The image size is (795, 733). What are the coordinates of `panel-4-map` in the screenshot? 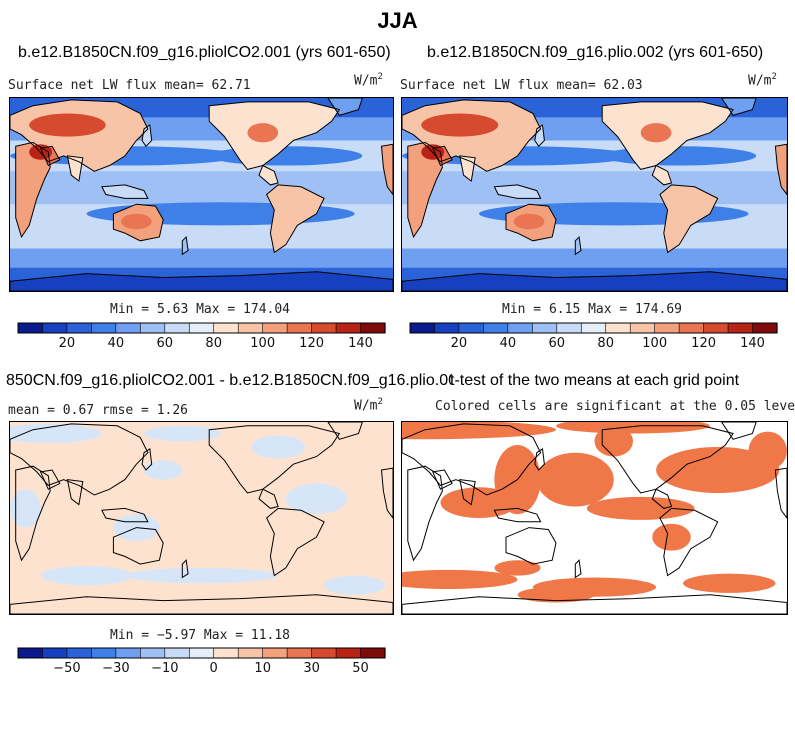 It's located at (594, 518).